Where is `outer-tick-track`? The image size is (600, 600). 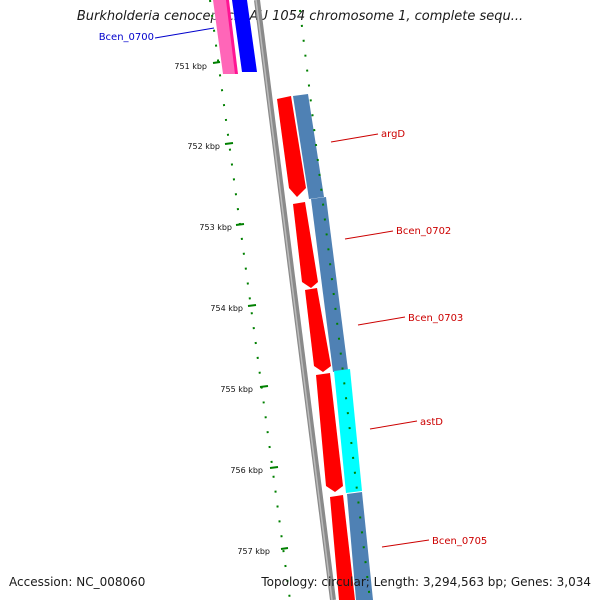
outer-tick-track is located at coordinates (335, 304).